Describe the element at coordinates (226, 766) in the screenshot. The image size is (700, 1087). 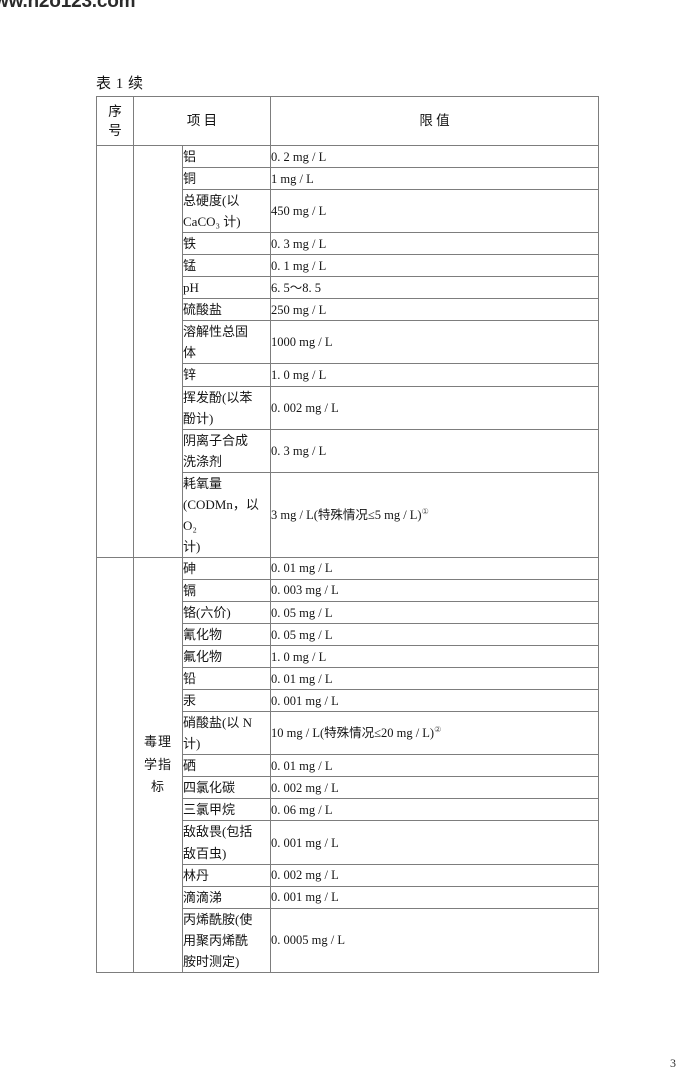
I see `item-name-cell: 硒` at that location.